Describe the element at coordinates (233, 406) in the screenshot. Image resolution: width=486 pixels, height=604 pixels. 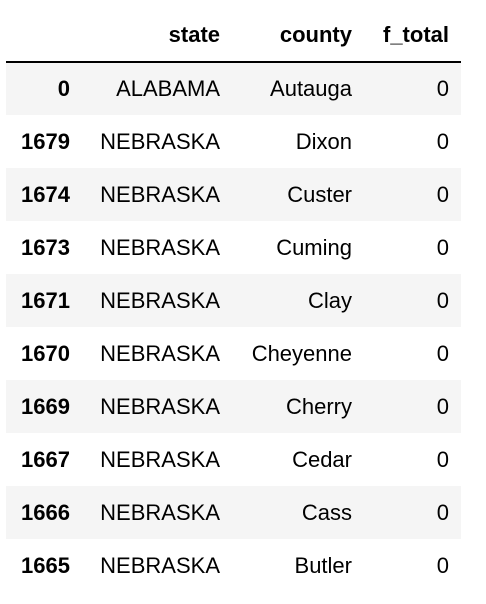
I see `table-row: 1669 NEBRASKA Cherry 0` at that location.